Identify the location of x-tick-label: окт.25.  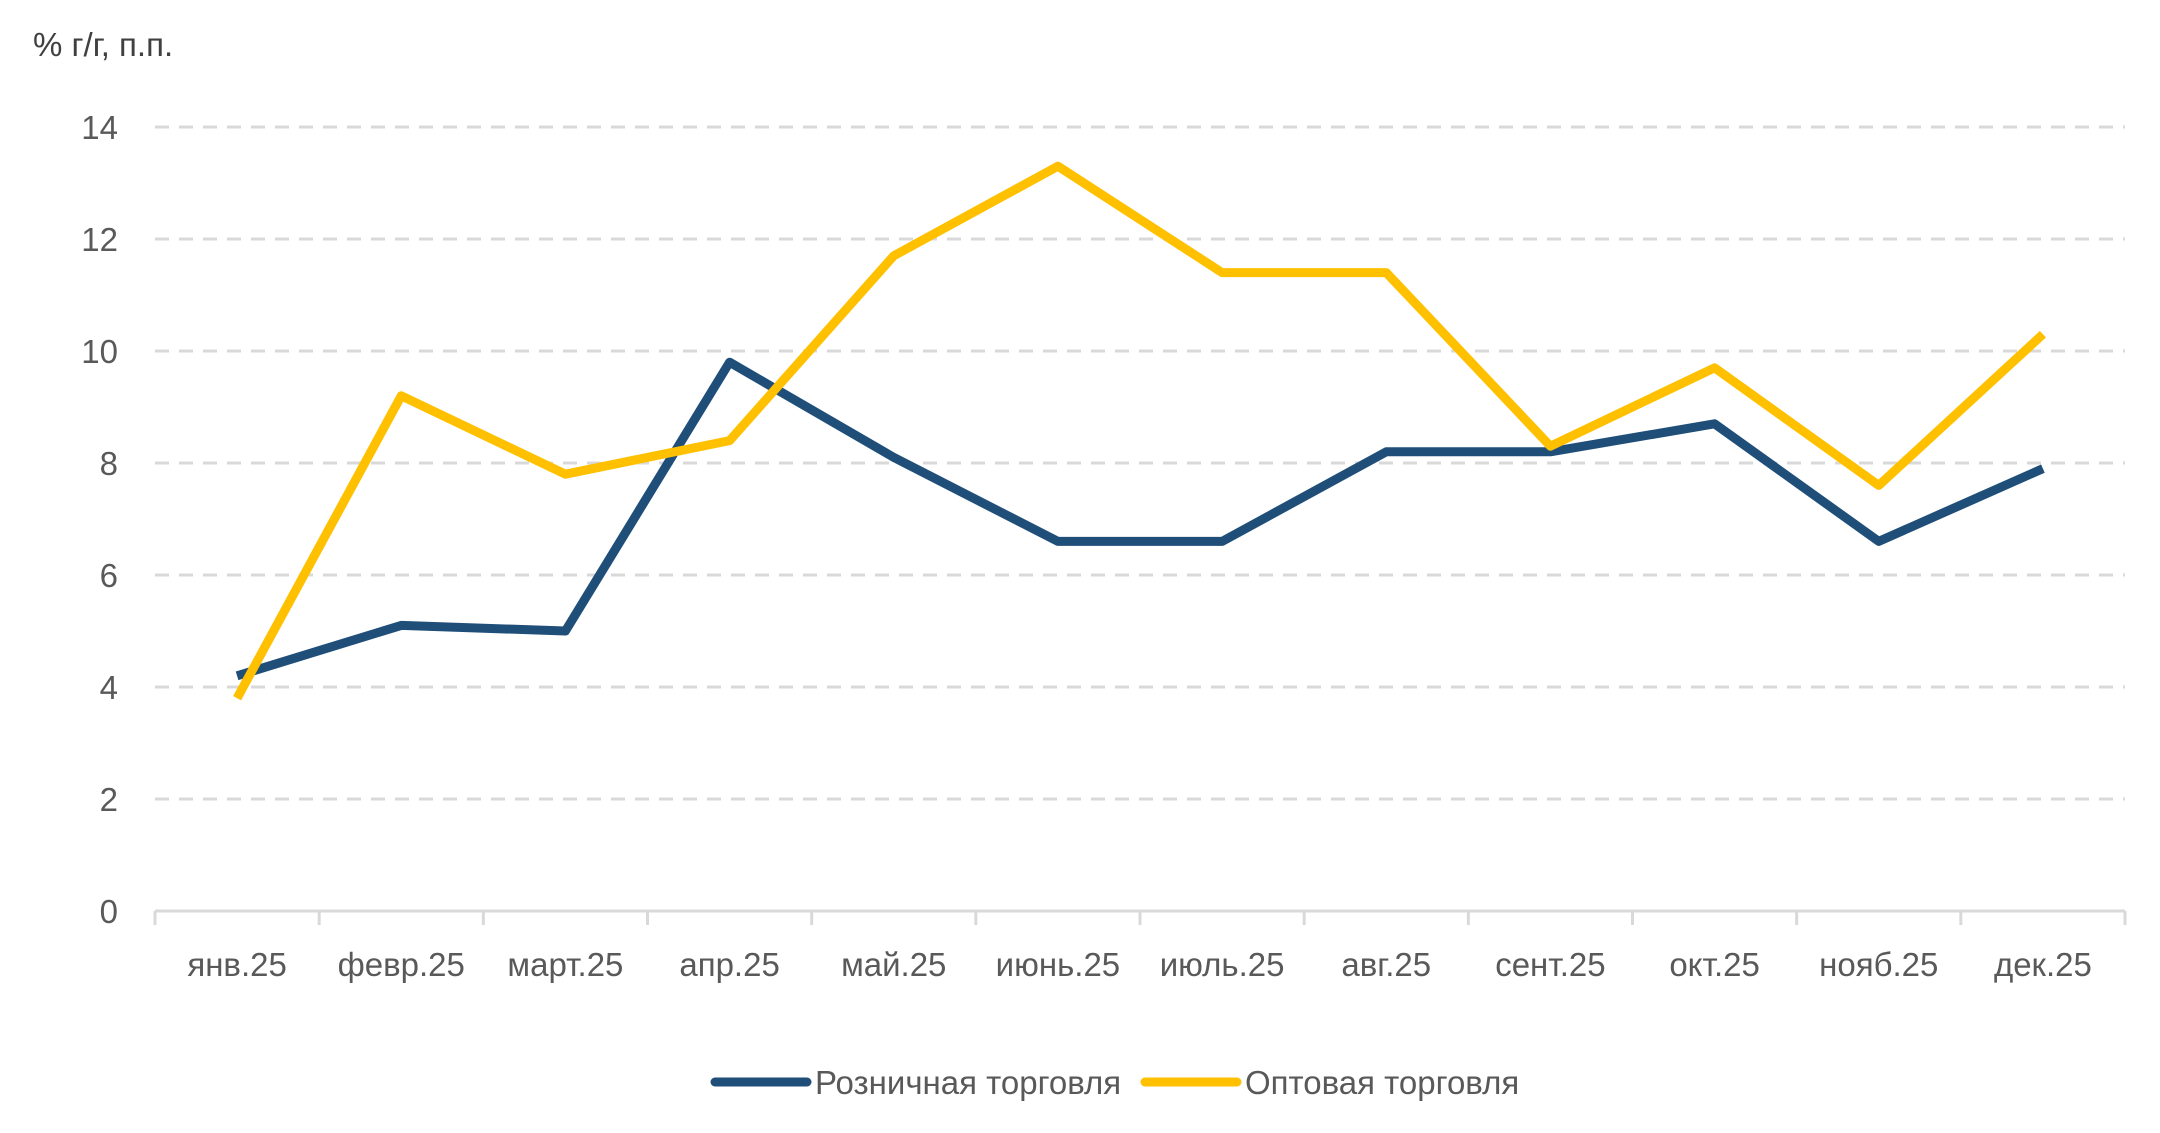
(1714, 964).